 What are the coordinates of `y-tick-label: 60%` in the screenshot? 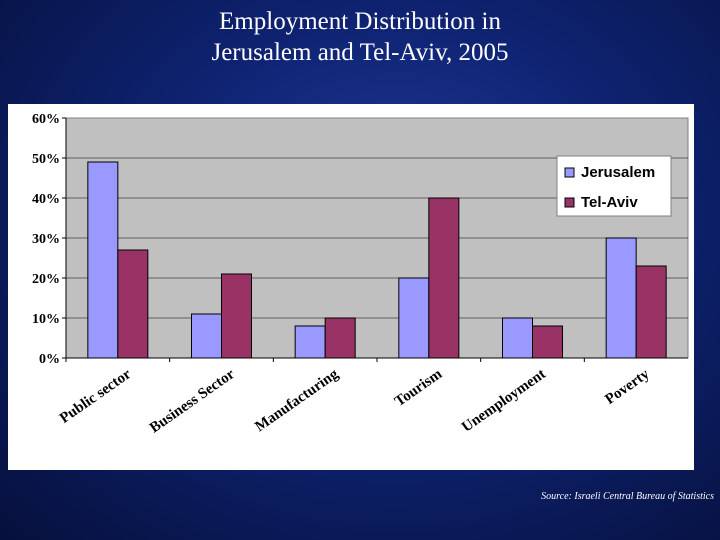 It's located at (46, 119).